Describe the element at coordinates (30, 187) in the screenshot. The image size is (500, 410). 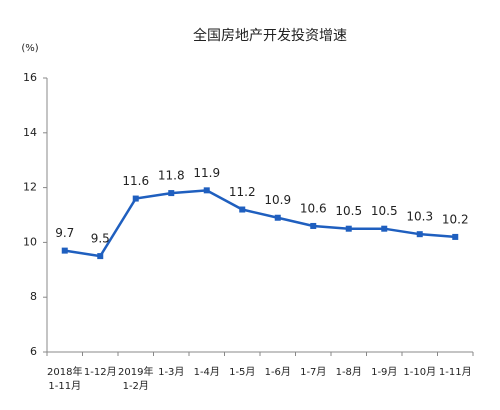
I see `y-tick-label: 12` at that location.